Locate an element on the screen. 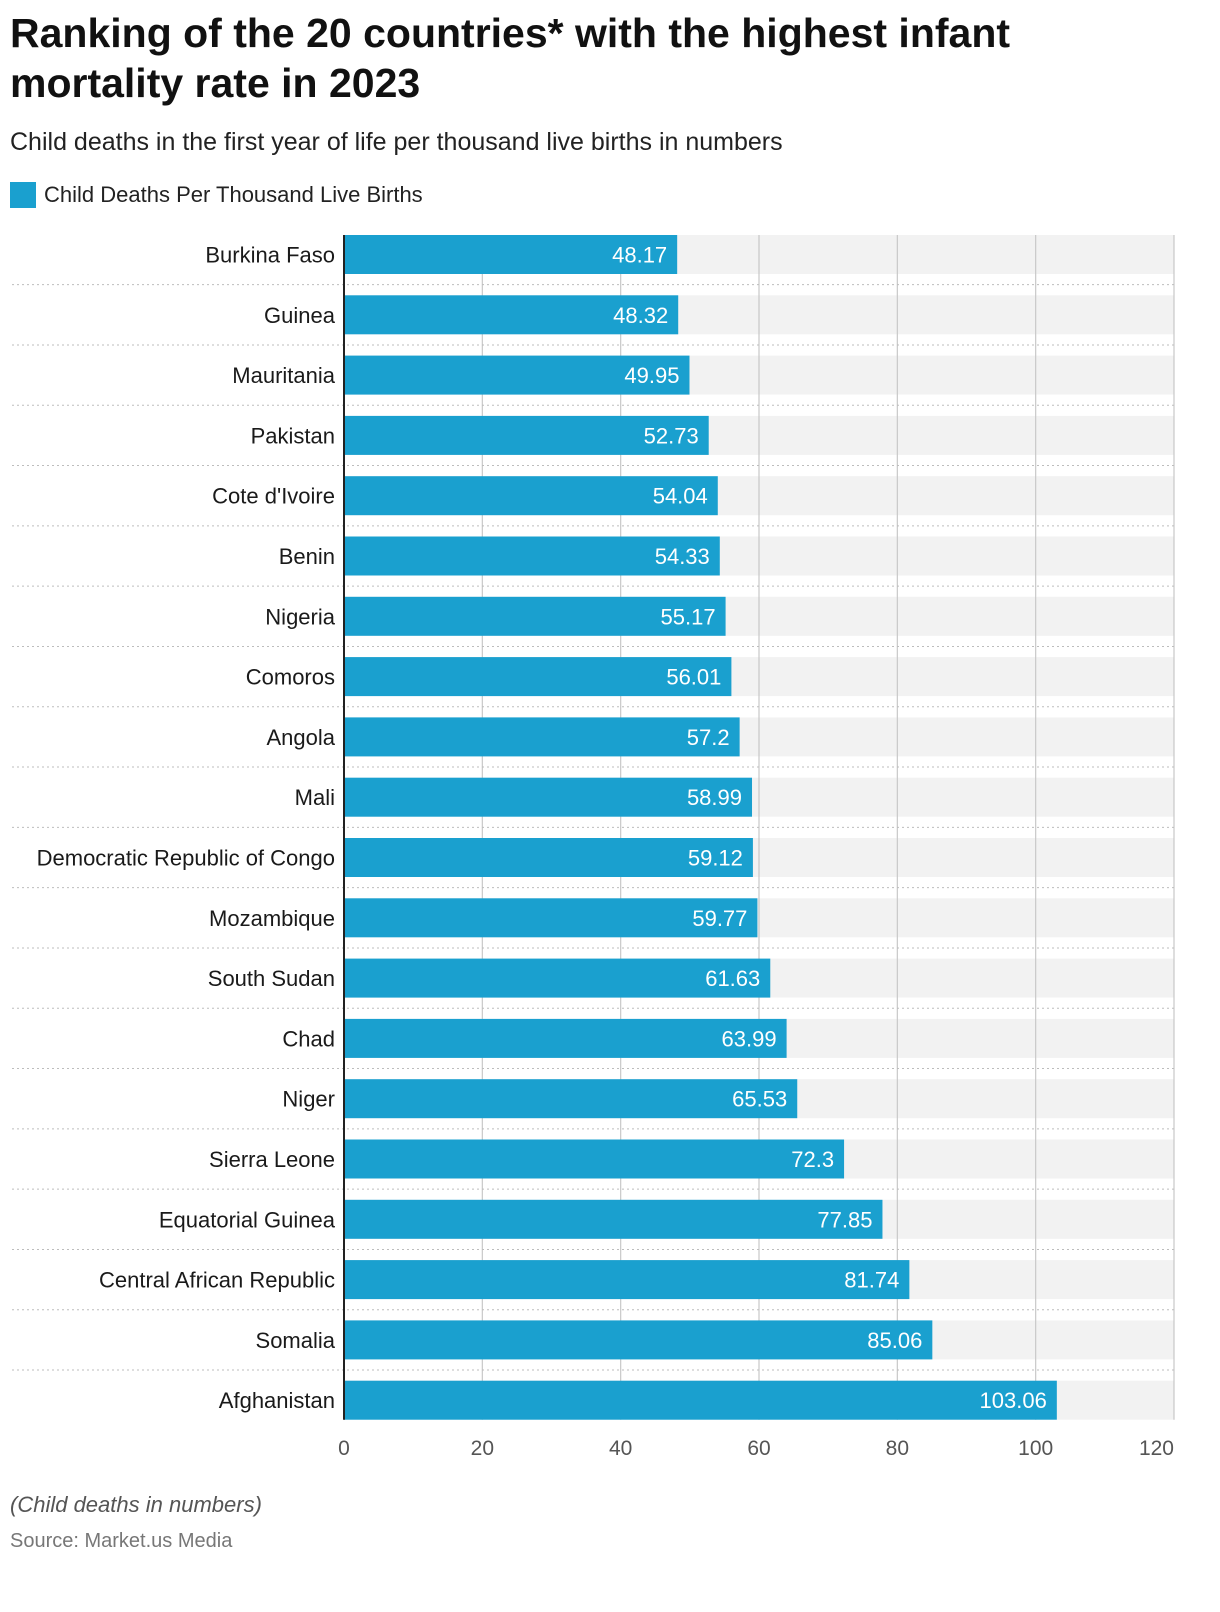 The image size is (1220, 1612). bar-value-label: 52.73 is located at coordinates (671, 435).